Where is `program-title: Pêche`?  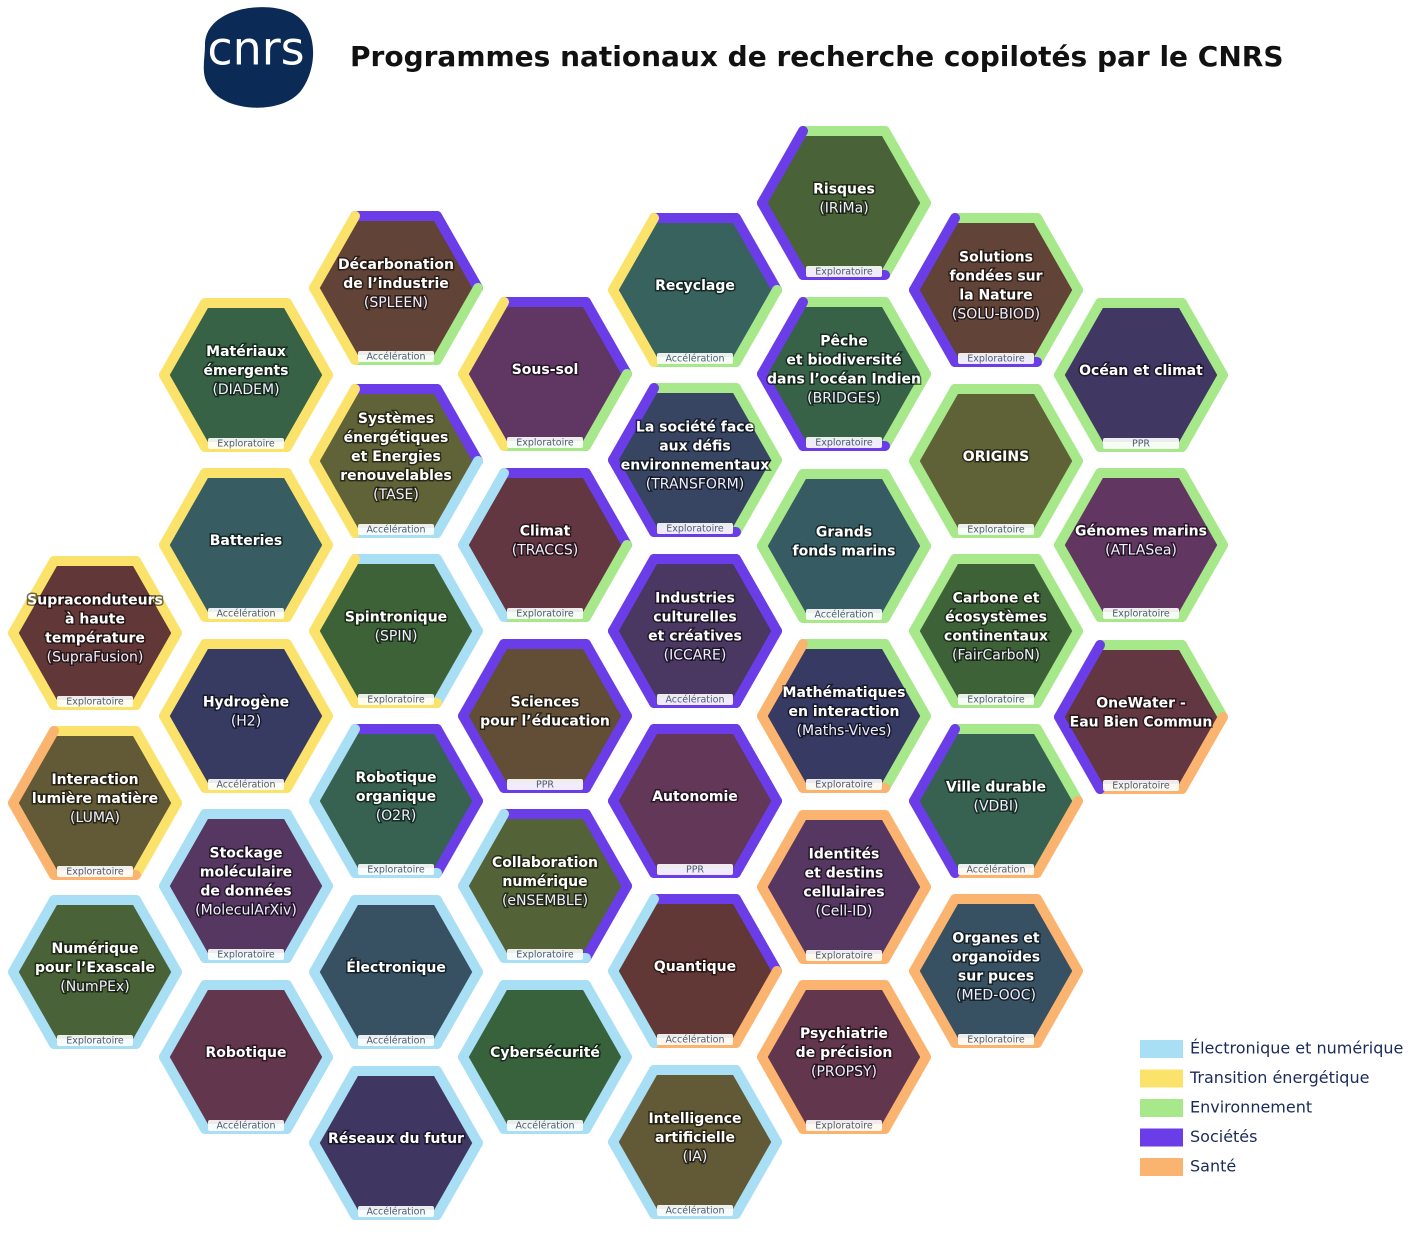 program-title: Pêche is located at coordinates (844, 342).